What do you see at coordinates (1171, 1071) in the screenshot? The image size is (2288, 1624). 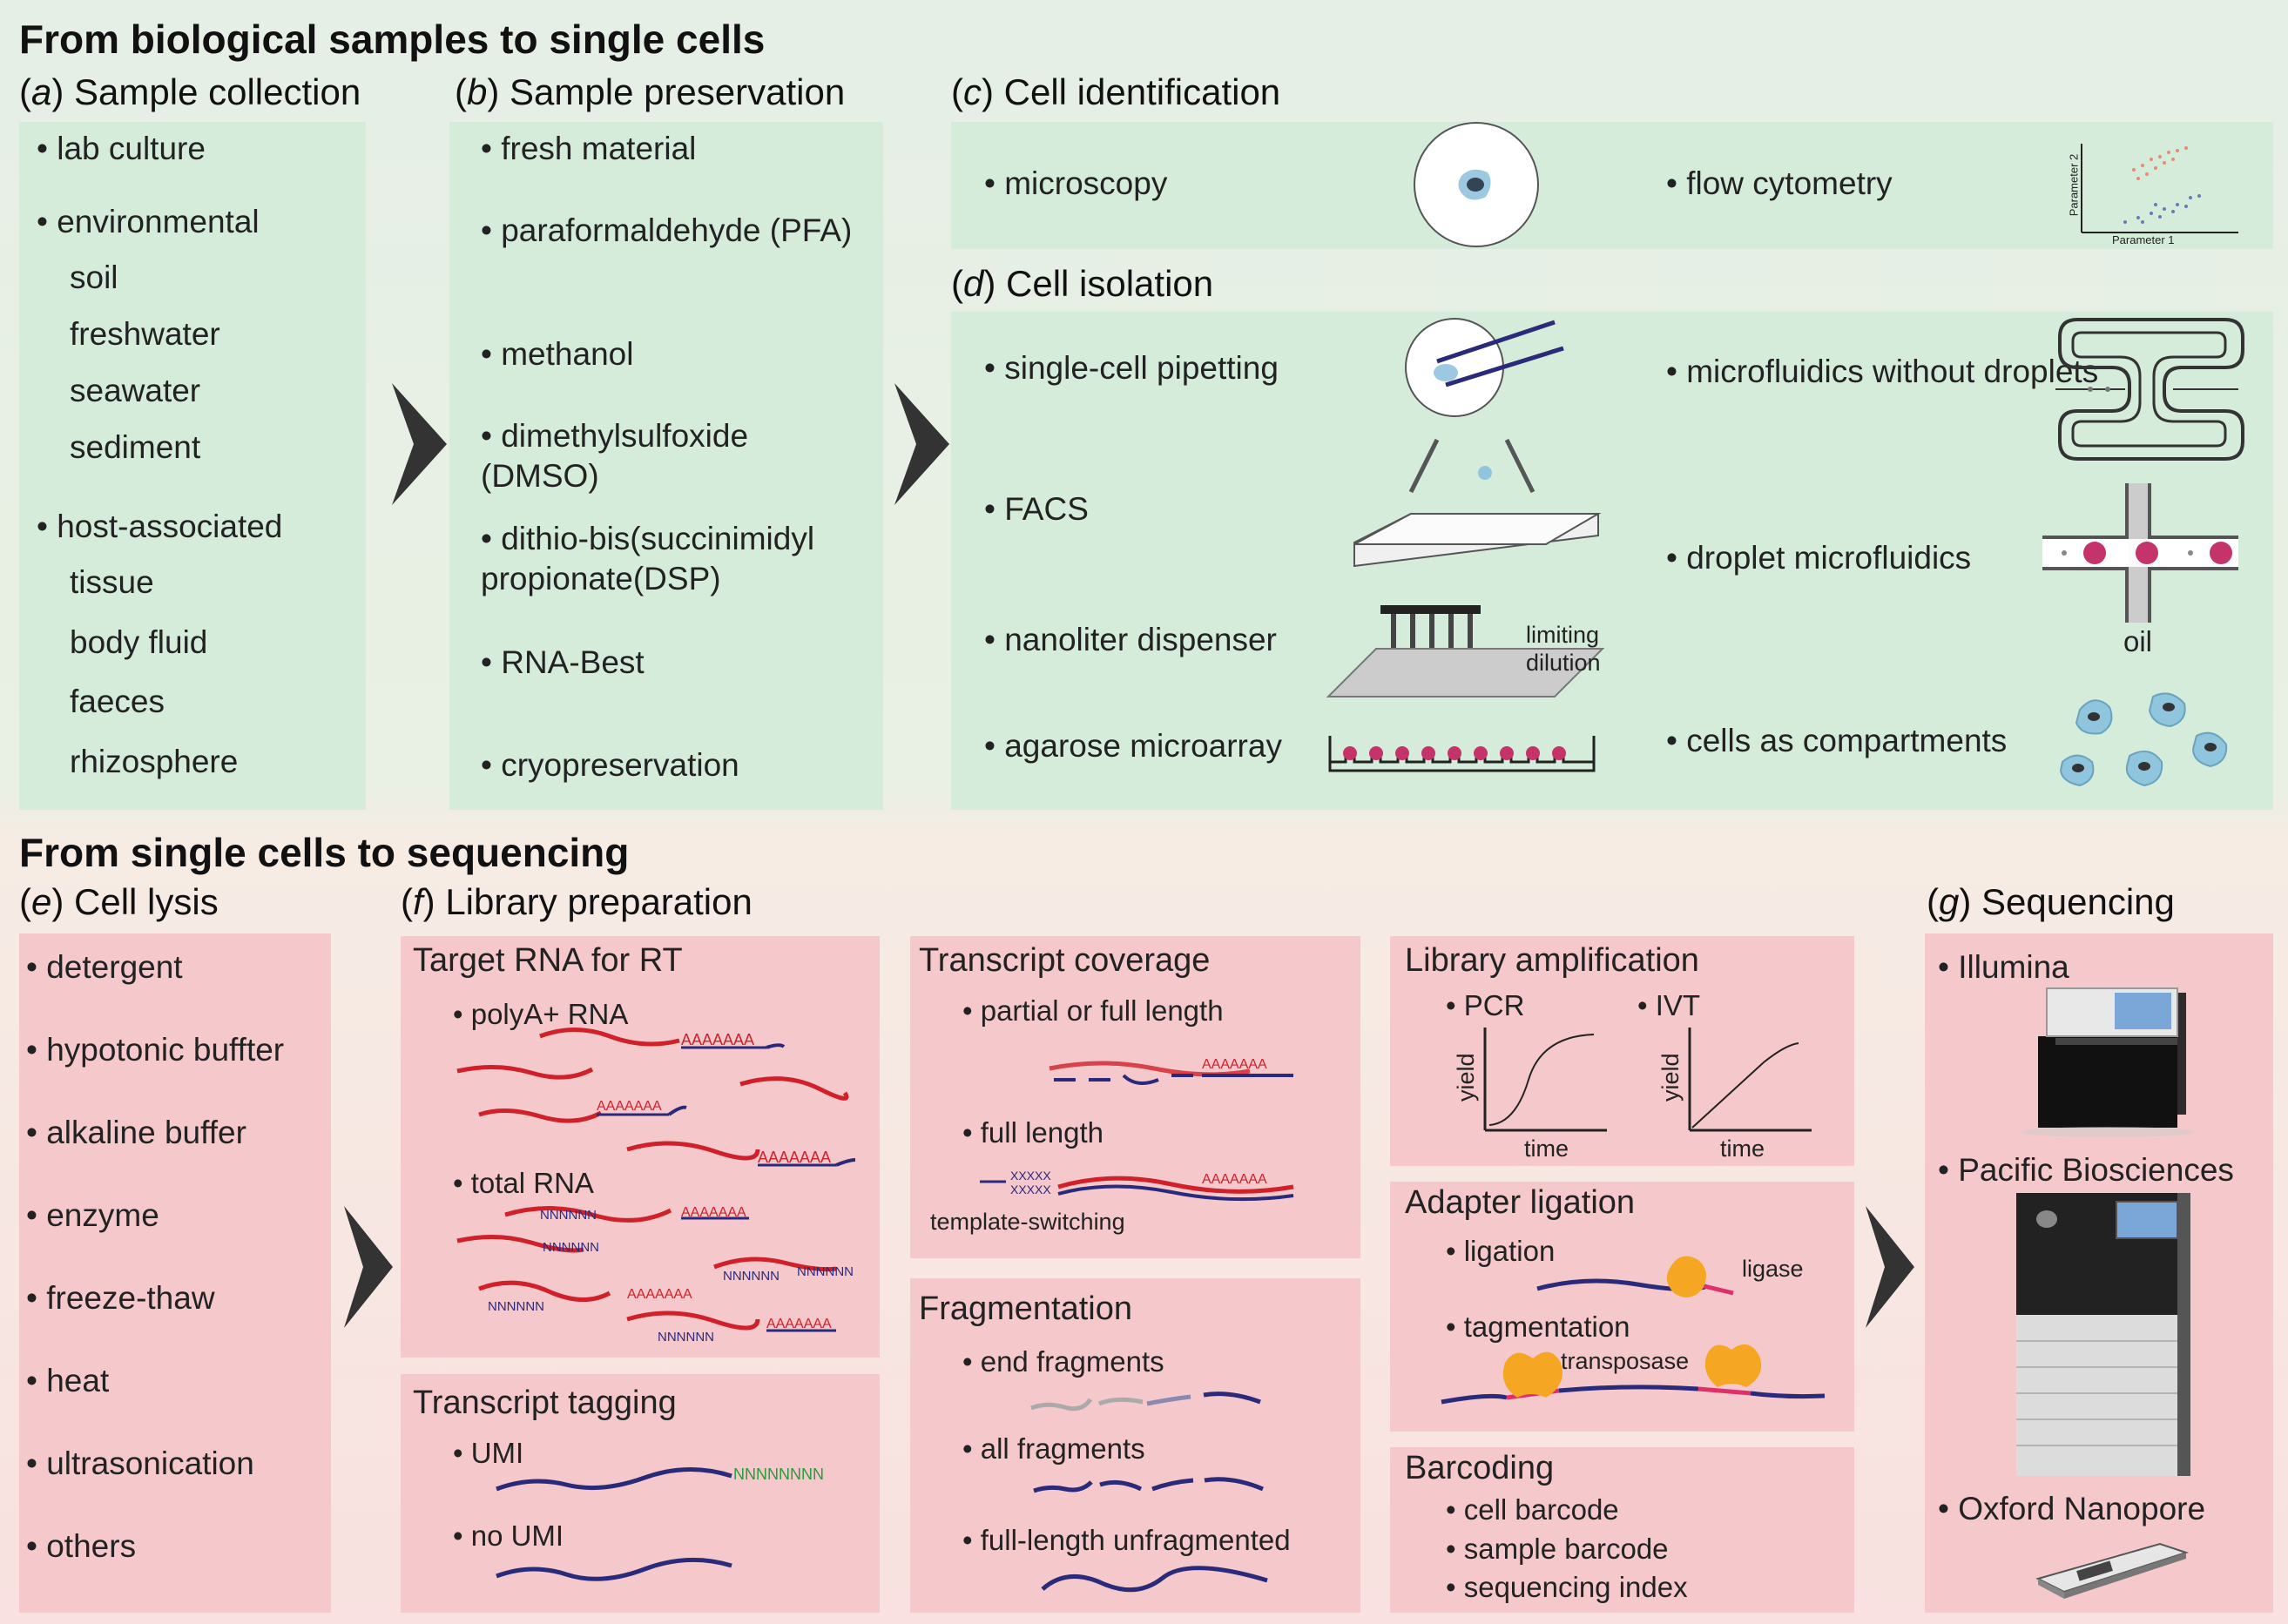 I see `partial-coverage-icon: AAAAAAA` at bounding box center [1171, 1071].